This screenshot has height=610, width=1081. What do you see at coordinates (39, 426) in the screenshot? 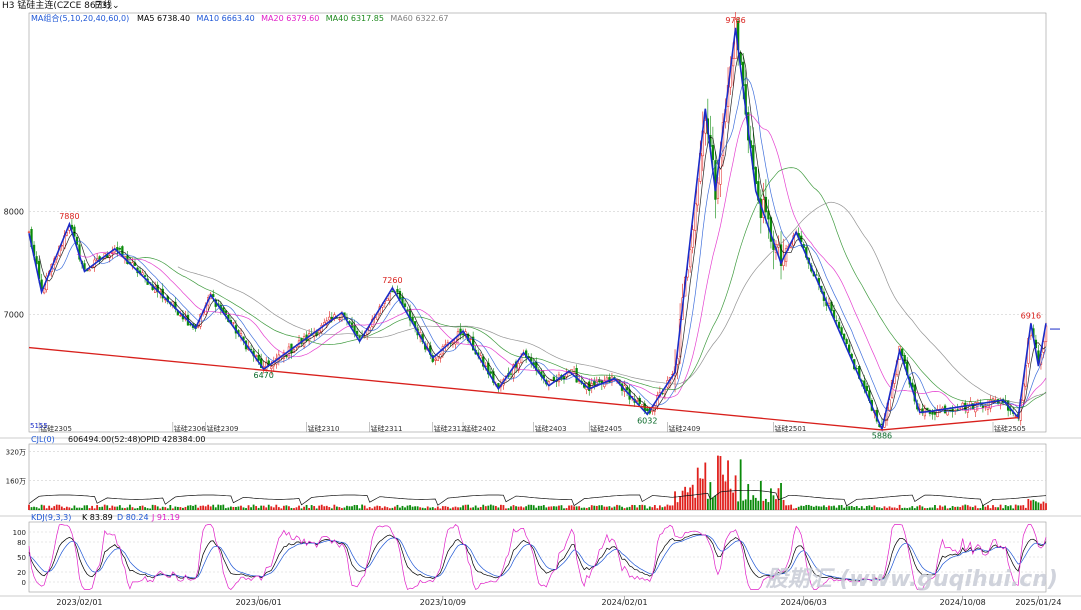
I see `low-marker-label: 5155` at bounding box center [39, 426].